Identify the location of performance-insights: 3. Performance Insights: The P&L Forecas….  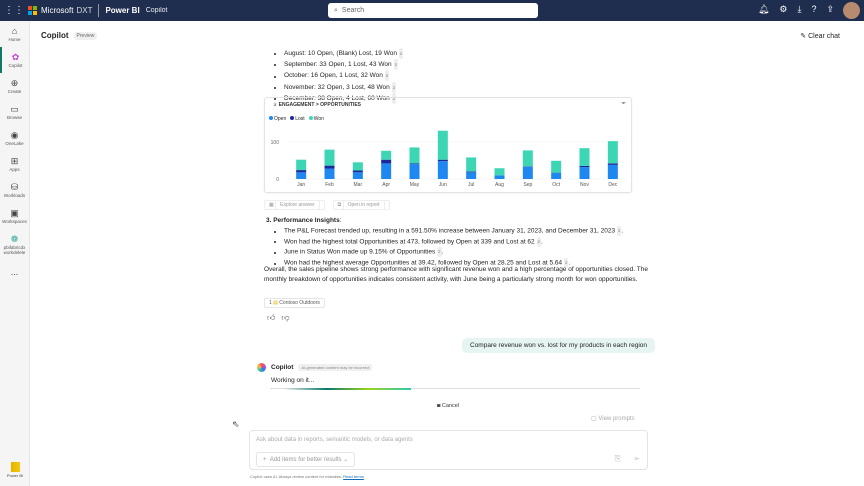
(461, 242).